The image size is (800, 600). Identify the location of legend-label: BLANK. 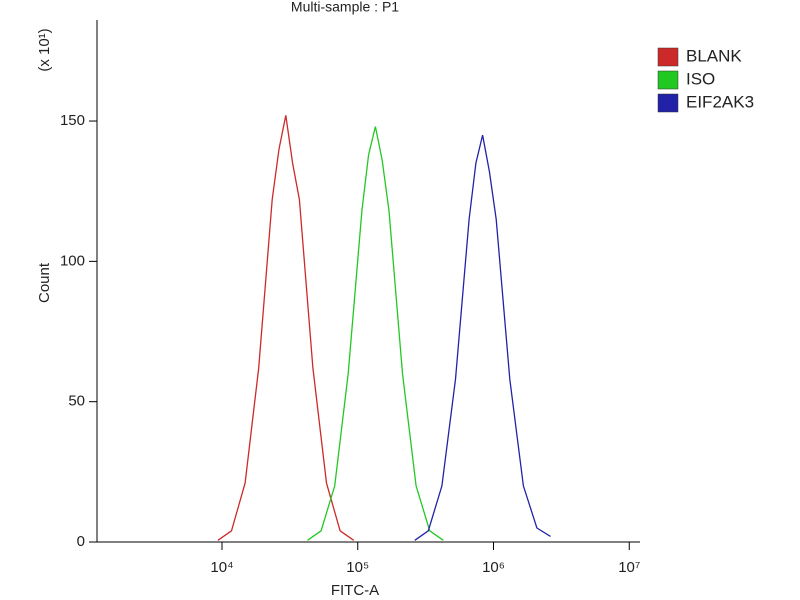
(714, 55).